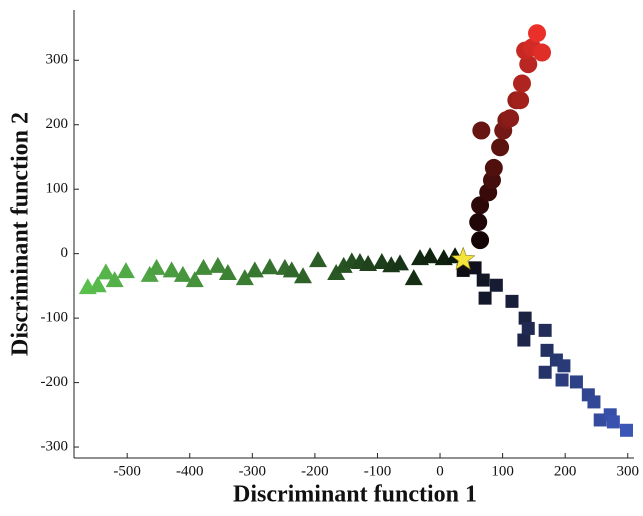 The width and height of the screenshot is (643, 516). Describe the element at coordinates (65, 253) in the screenshot. I see `y-tick-label: 0` at that location.